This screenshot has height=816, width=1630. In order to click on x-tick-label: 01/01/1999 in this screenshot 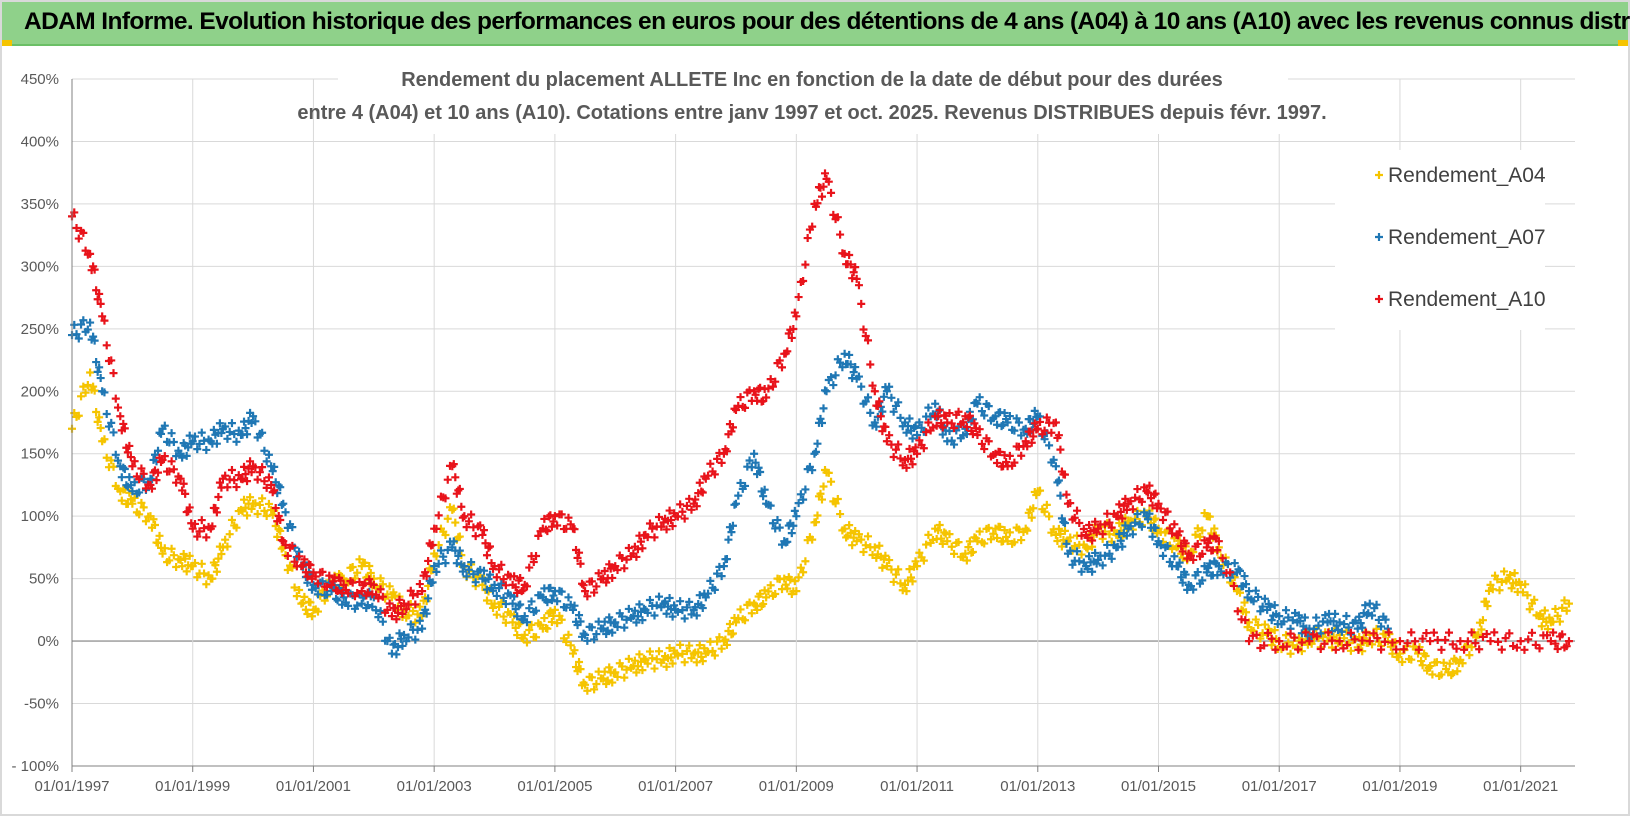, I will do `click(192, 786)`.